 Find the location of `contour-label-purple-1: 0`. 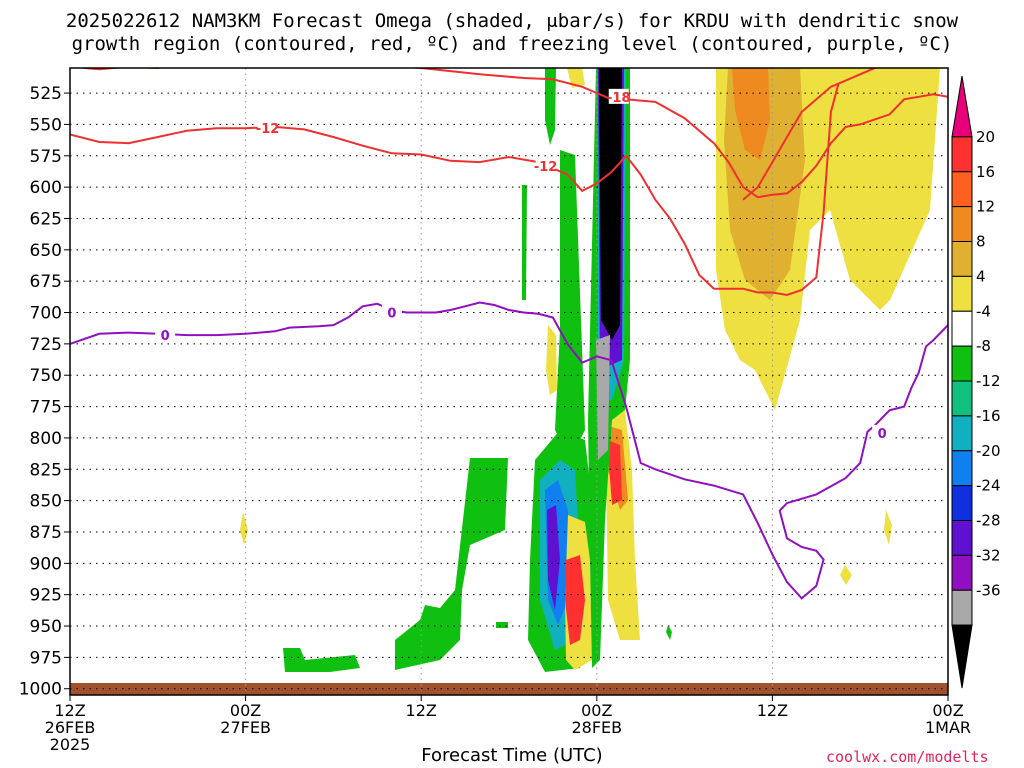

contour-label-purple-1: 0 is located at coordinates (391, 314).